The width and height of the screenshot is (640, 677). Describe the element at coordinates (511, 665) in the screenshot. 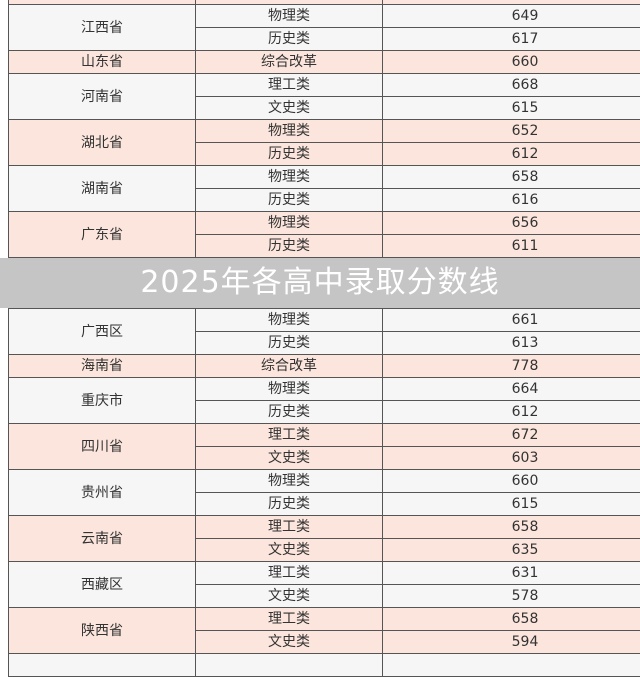

I see `score-cell` at that location.